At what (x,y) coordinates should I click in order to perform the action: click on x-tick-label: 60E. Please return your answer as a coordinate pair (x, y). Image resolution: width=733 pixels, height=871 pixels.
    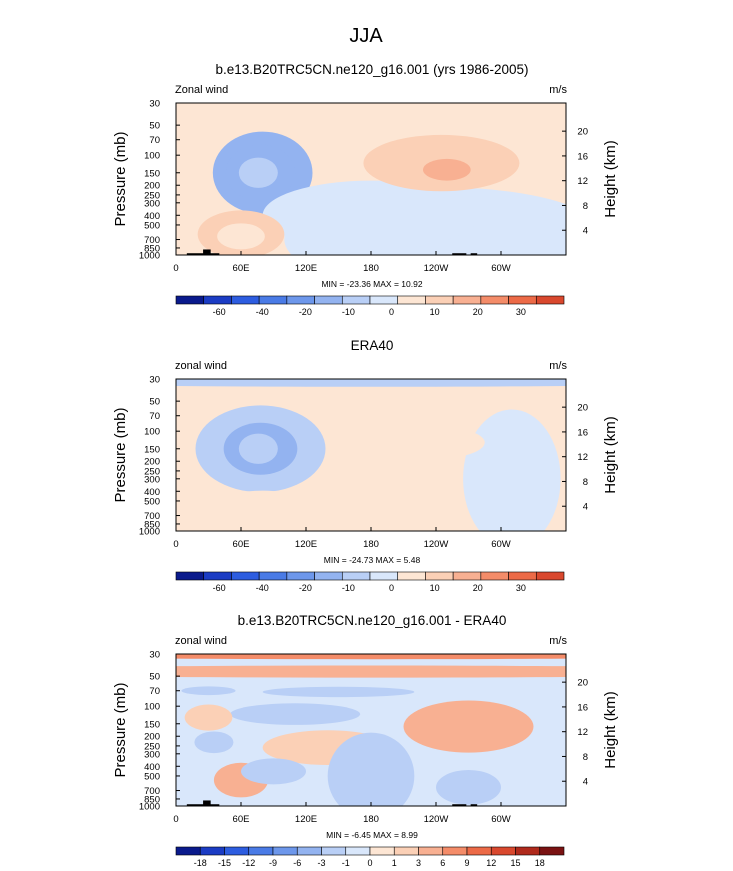
    Looking at the image, I should click on (241, 268).